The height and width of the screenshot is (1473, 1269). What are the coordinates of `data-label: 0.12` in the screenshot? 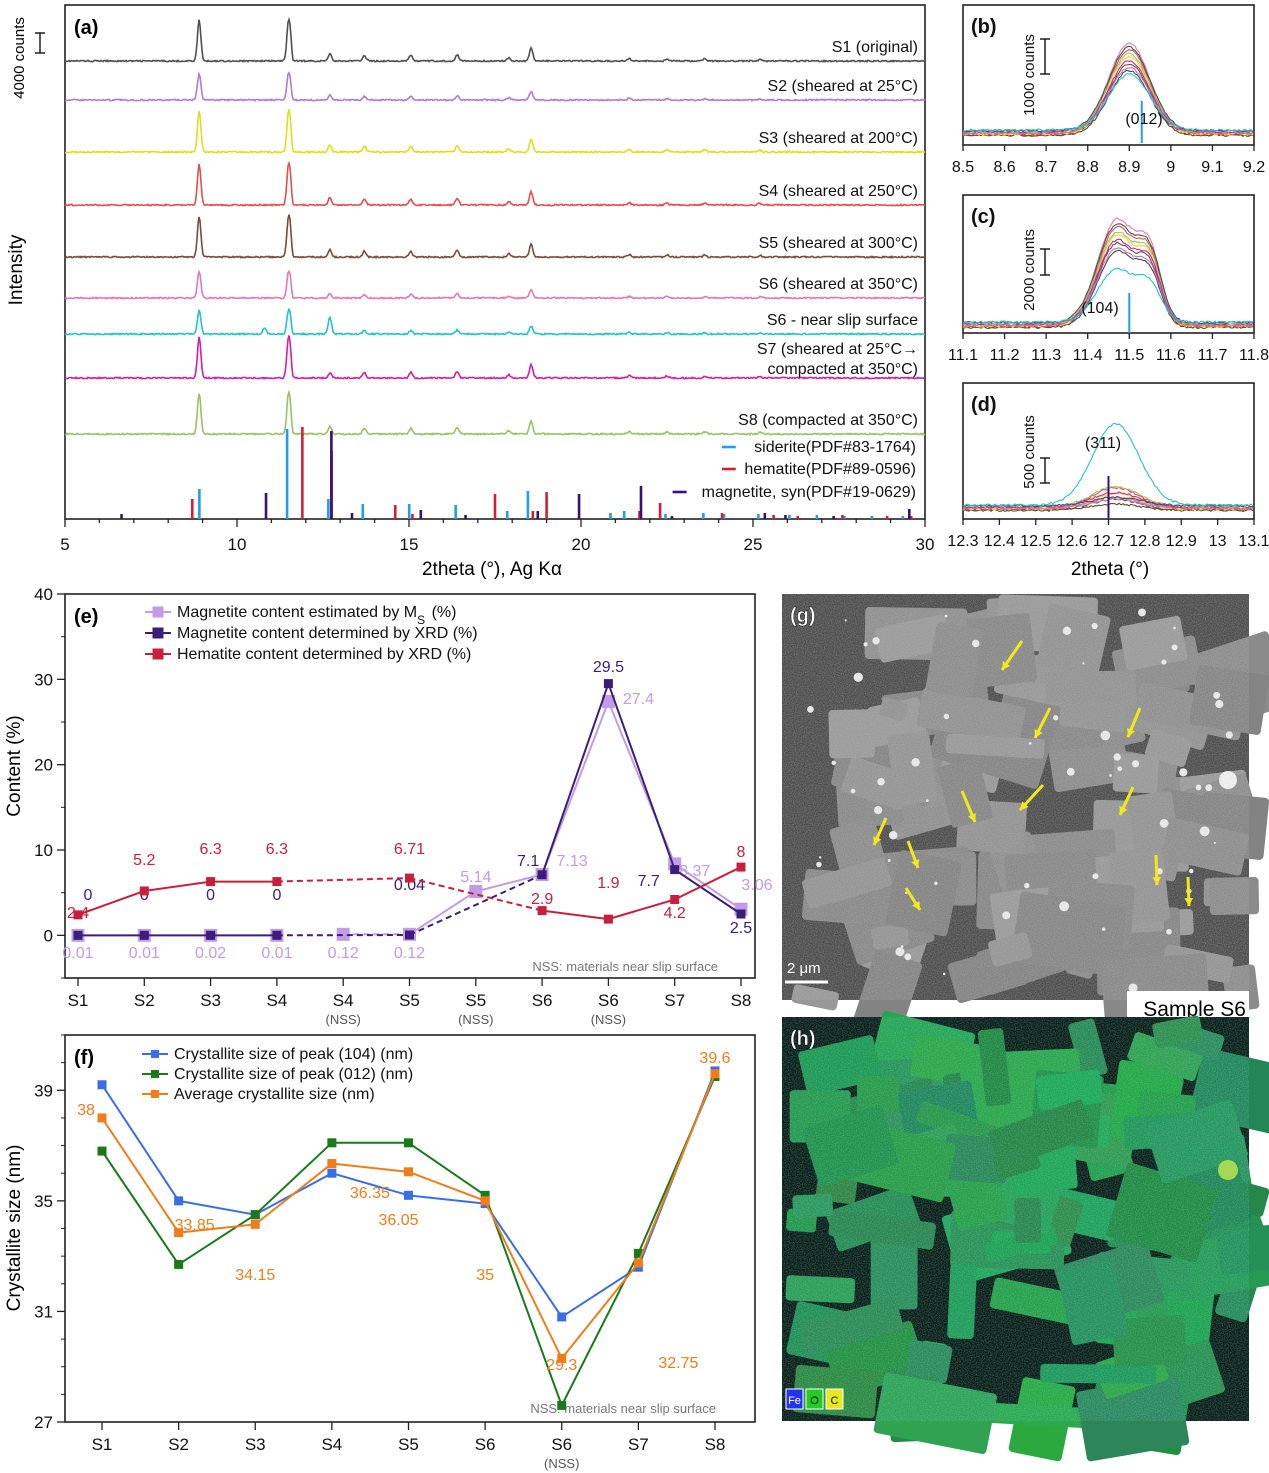 It's located at (409, 953).